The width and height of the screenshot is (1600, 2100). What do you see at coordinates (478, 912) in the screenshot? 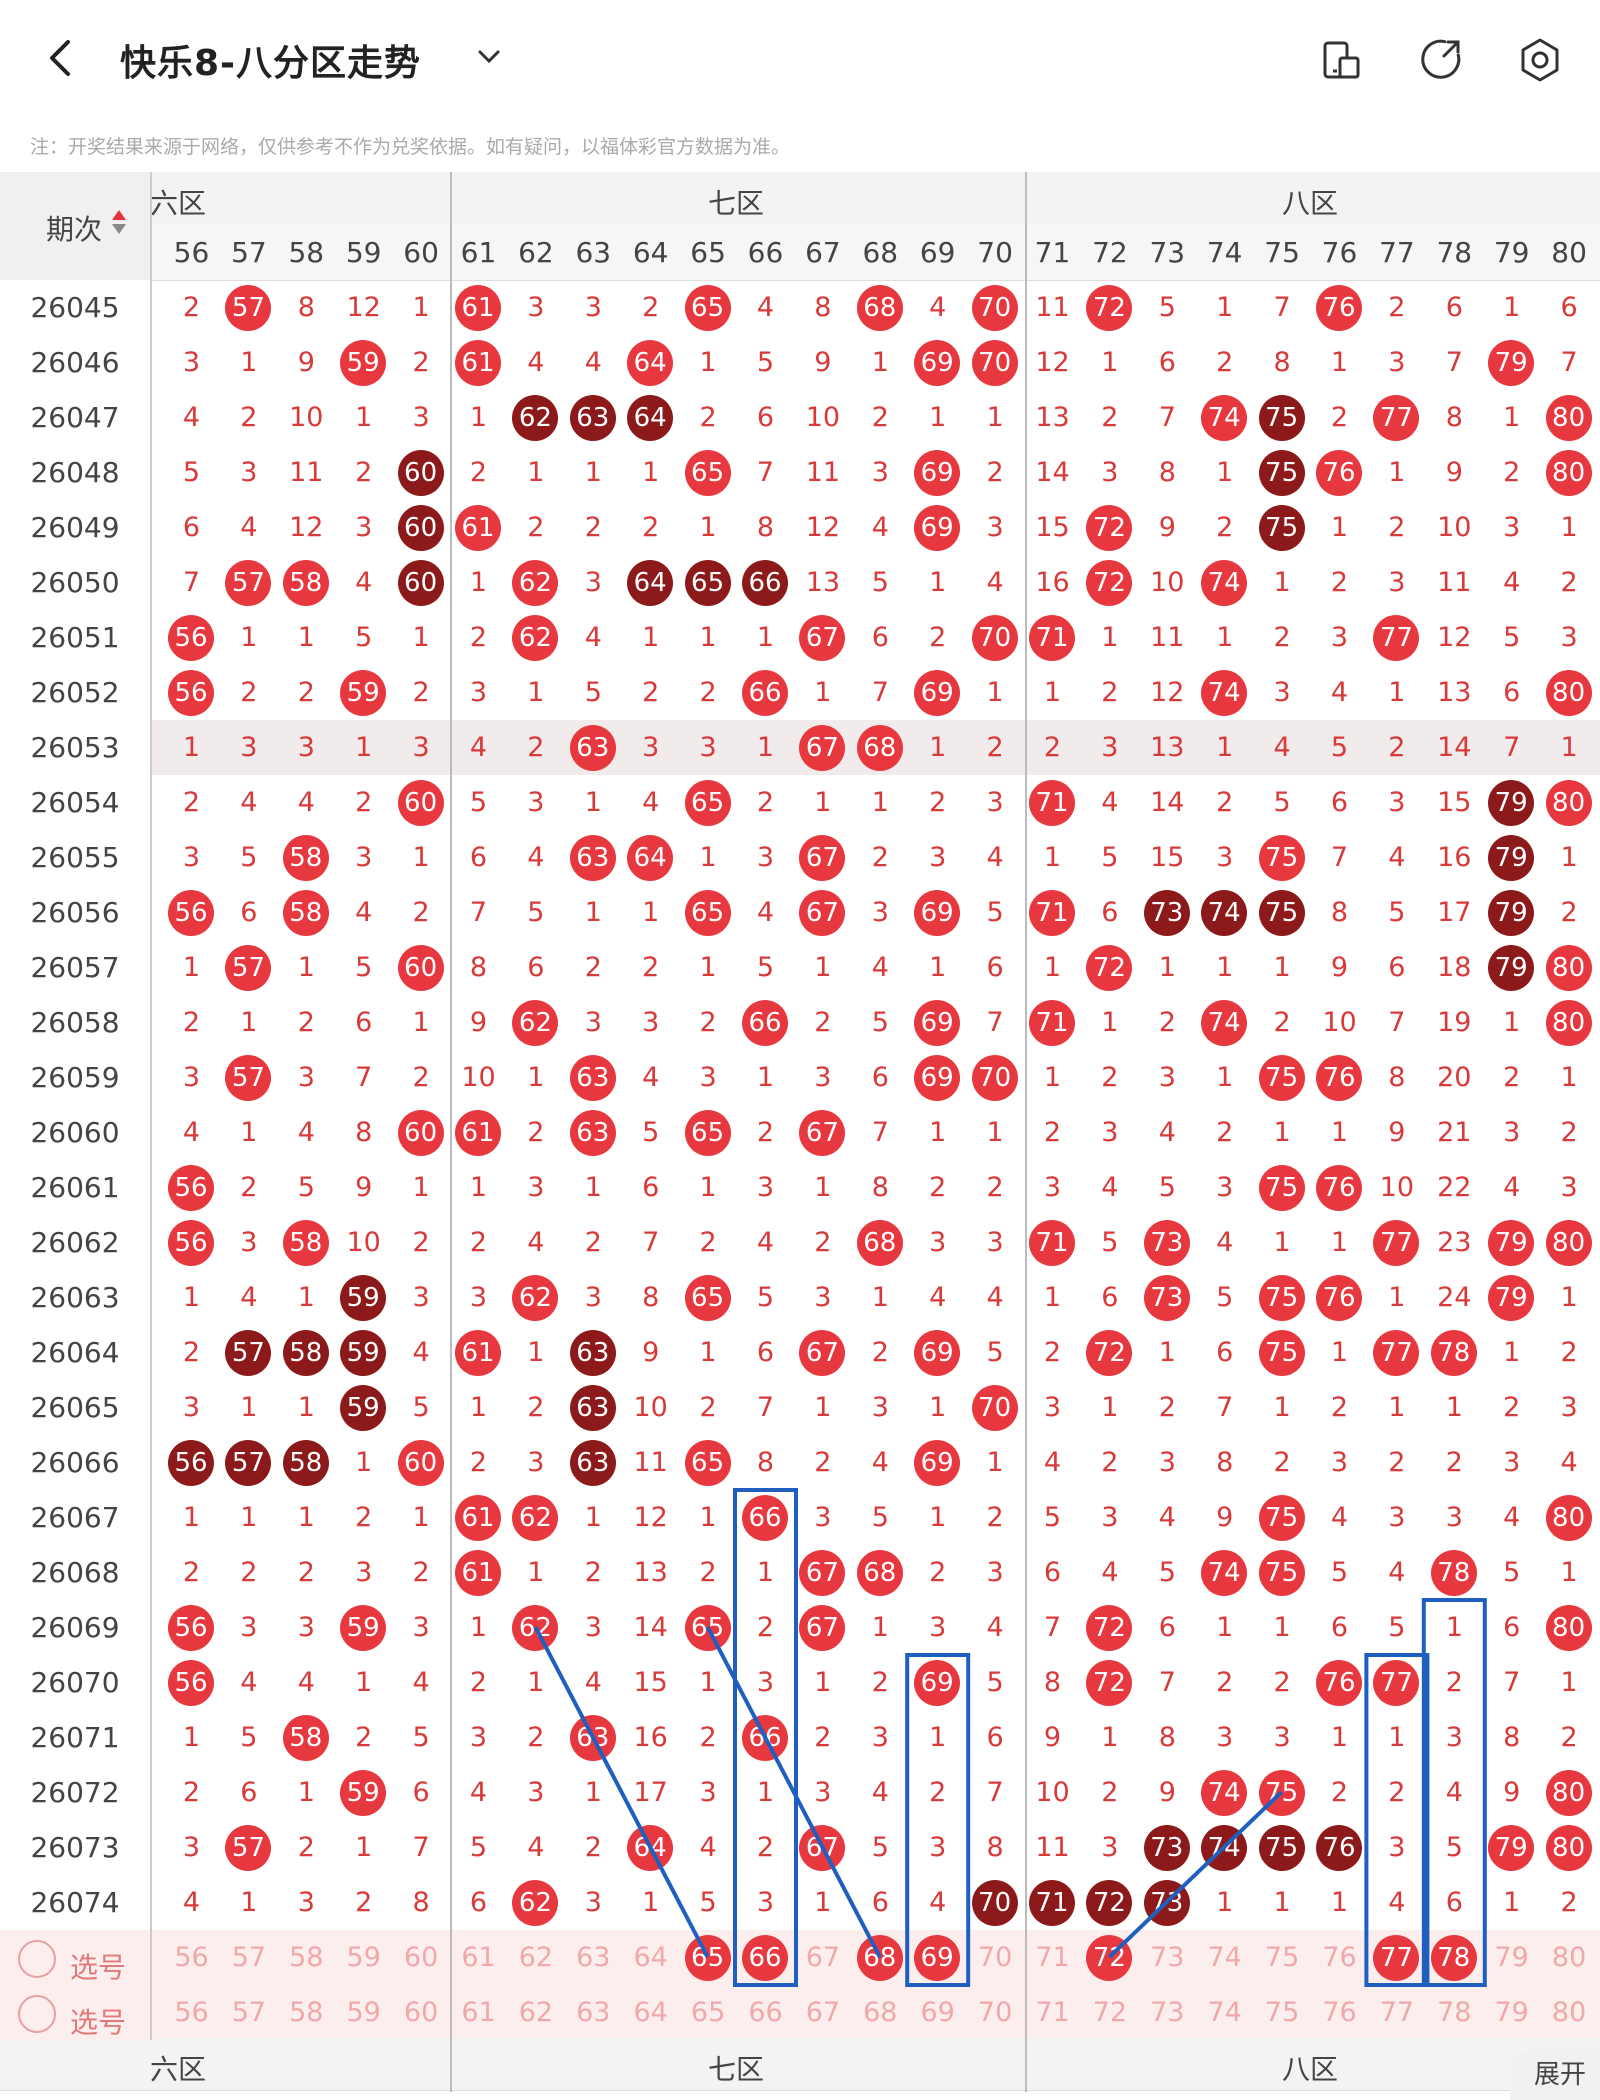
I see `miss-count-cell: 7` at bounding box center [478, 912].